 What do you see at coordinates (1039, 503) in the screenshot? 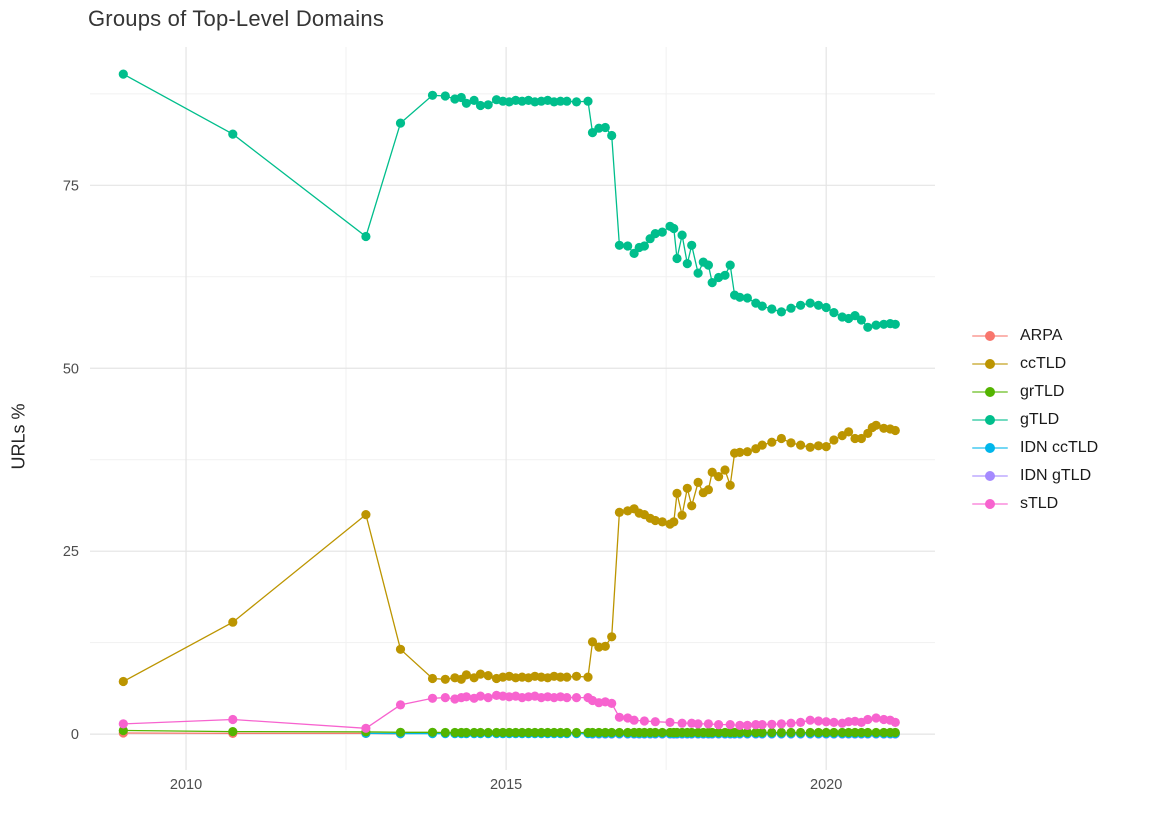
I see `legend-label-stld: sTLD` at bounding box center [1039, 503].